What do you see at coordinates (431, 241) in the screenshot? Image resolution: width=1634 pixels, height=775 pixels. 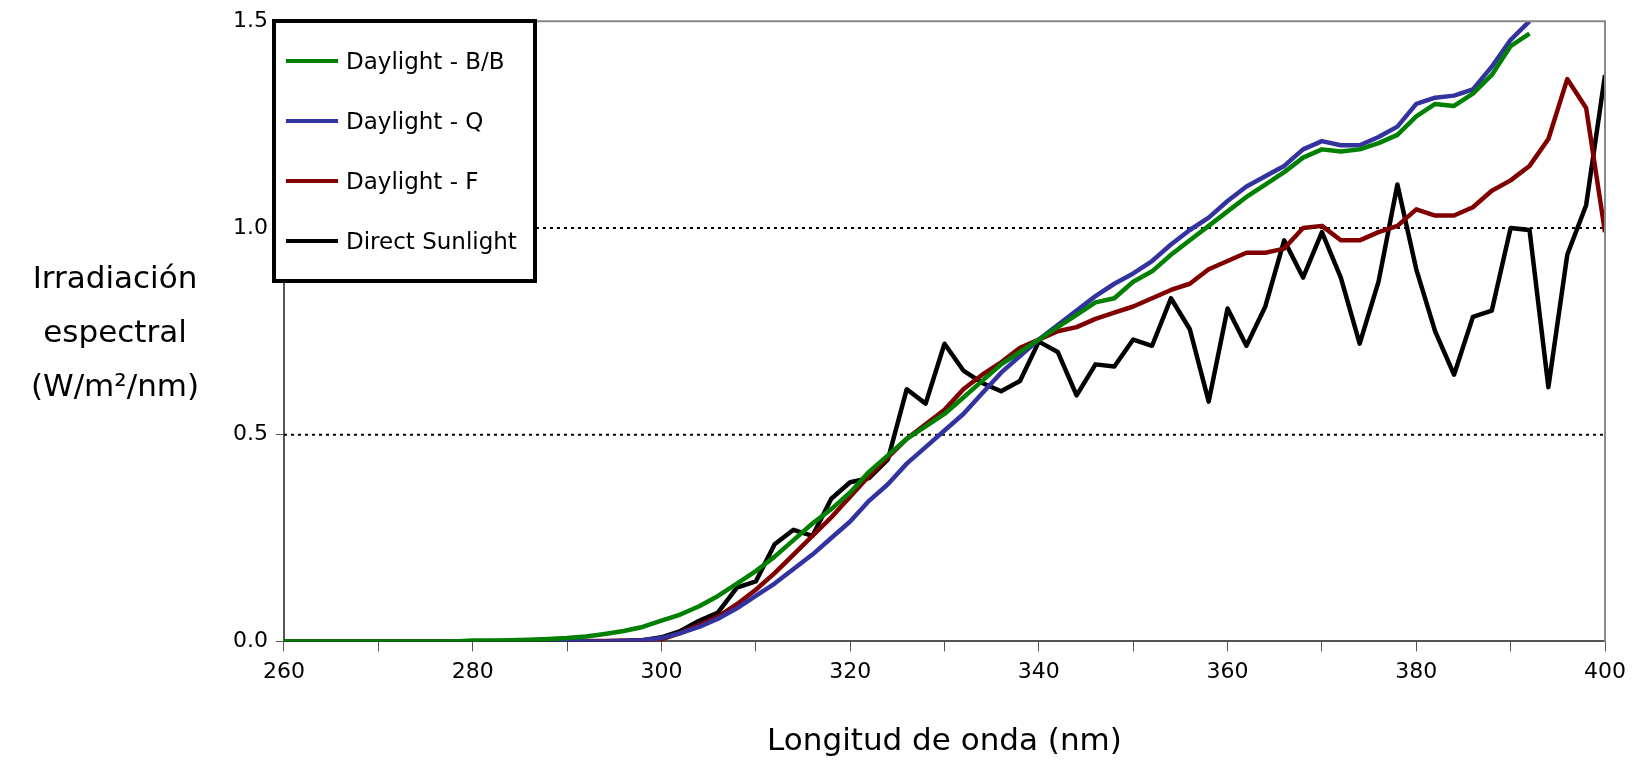 I see `legend-label: Direct Sunlight` at bounding box center [431, 241].